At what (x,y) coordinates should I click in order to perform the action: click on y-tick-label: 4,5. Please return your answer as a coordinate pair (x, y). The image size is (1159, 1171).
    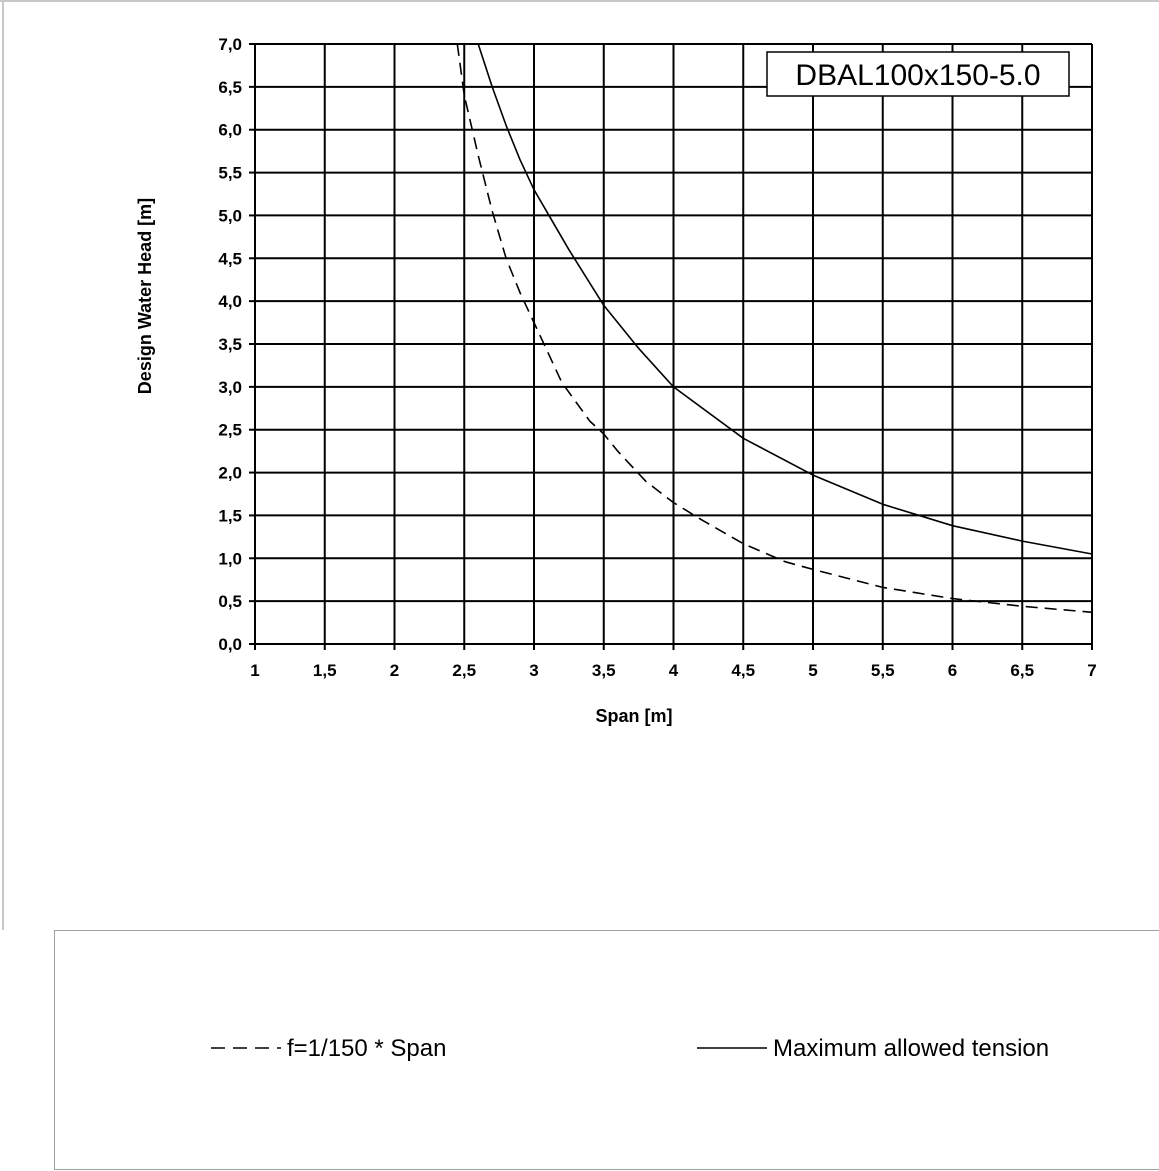
    Looking at the image, I should click on (230, 258).